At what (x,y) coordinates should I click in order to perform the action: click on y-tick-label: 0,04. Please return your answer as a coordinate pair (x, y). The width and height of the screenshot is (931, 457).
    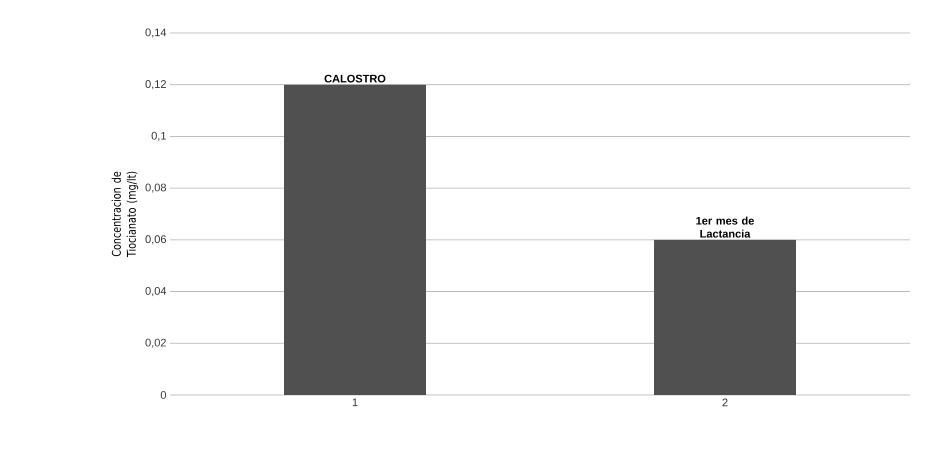
    Looking at the image, I should click on (155, 291).